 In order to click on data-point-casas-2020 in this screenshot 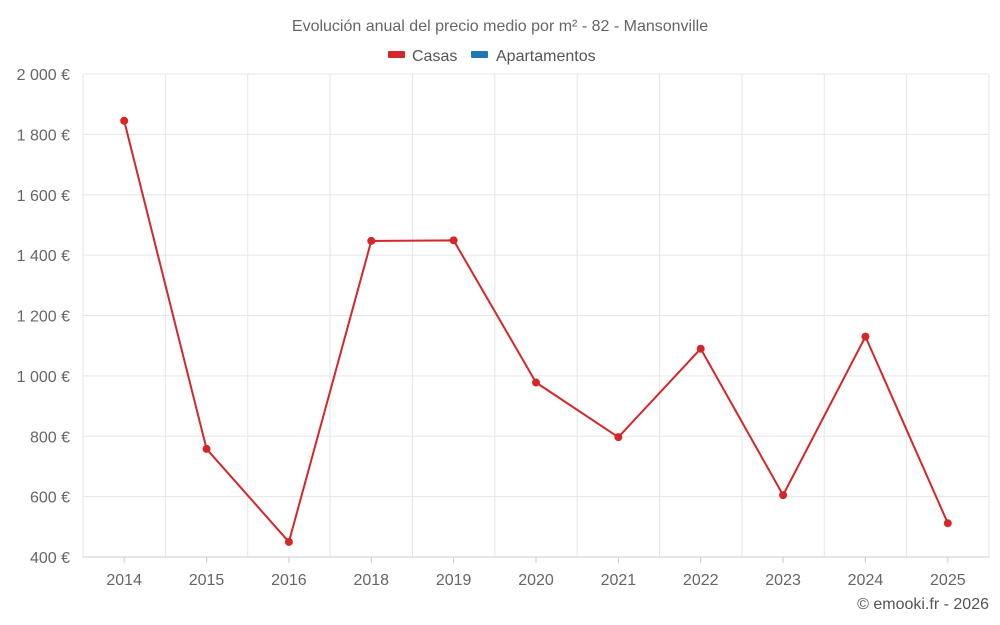, I will do `click(536, 382)`.